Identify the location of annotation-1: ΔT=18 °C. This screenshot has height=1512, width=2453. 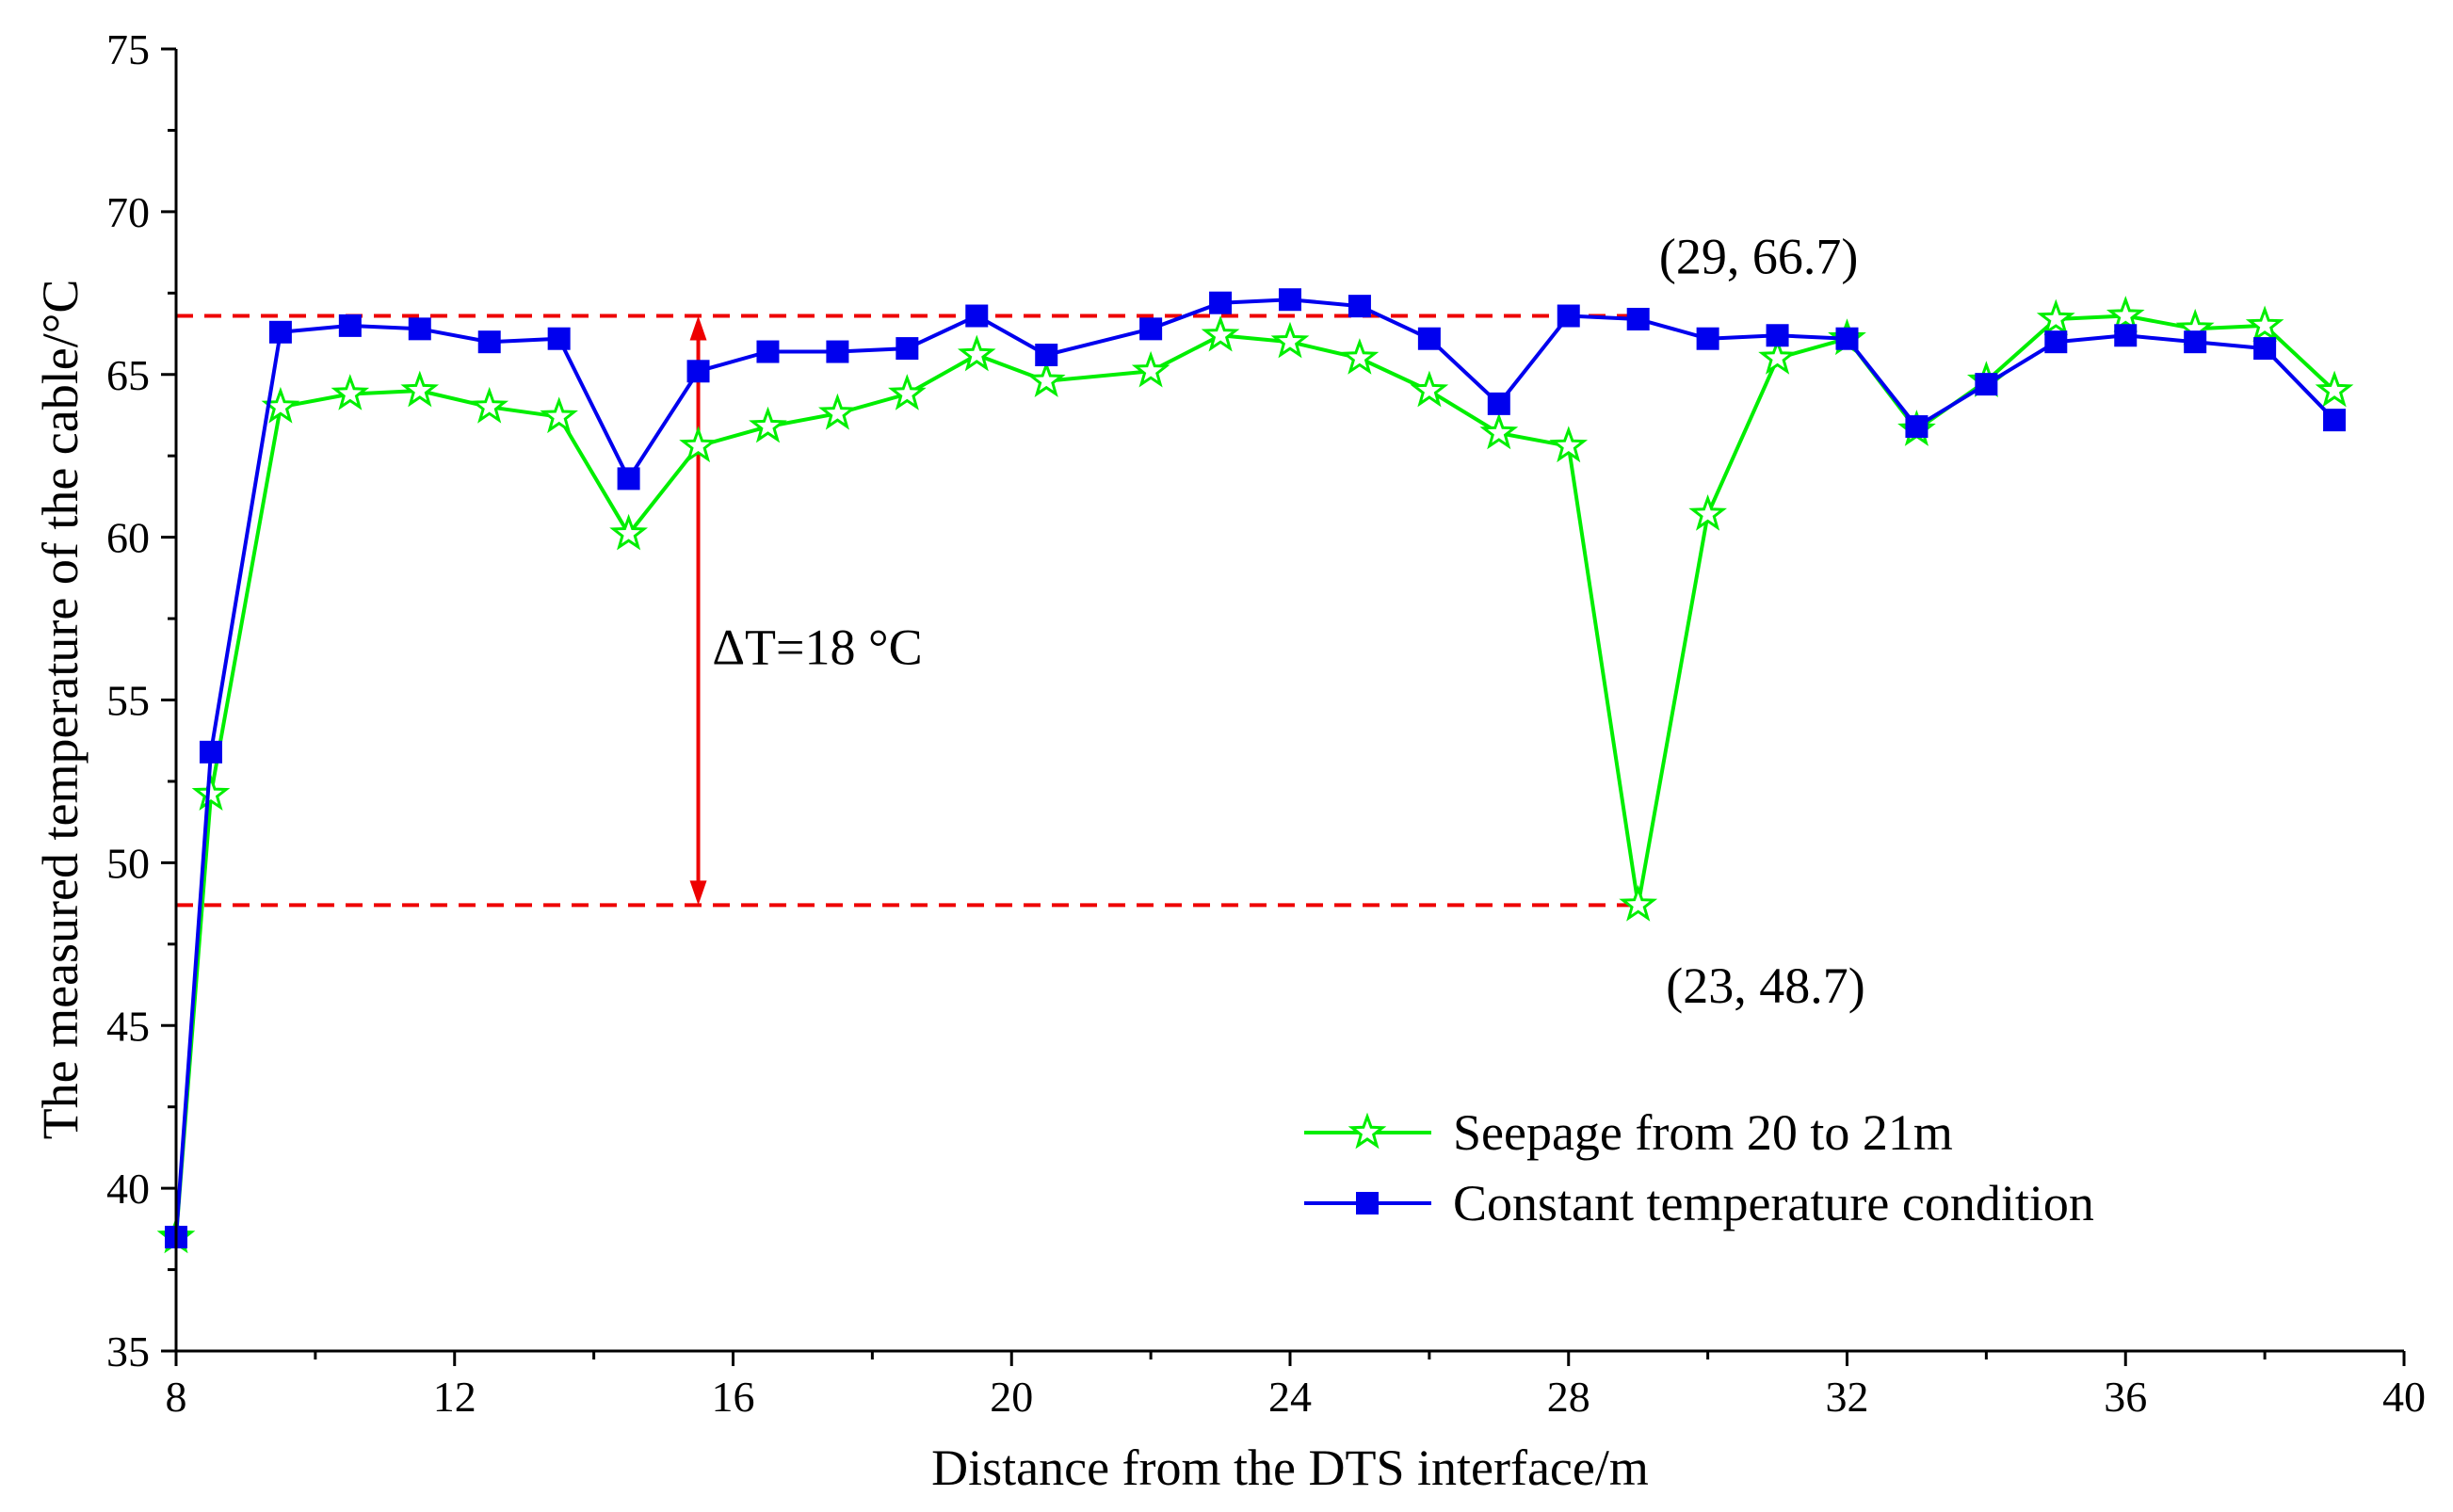
(817, 647).